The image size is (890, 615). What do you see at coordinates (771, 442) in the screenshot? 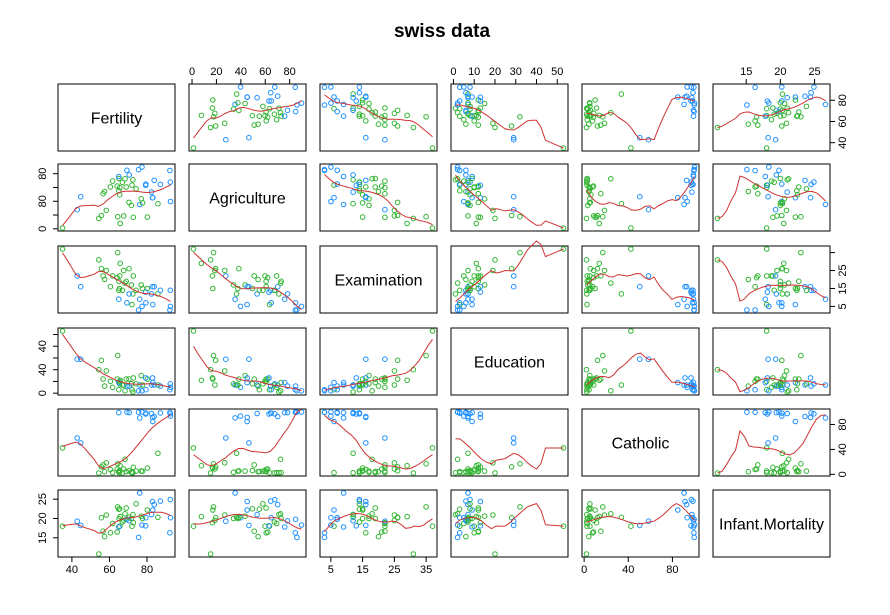
I see `panel-catholic-vs-infant-mortality` at bounding box center [771, 442].